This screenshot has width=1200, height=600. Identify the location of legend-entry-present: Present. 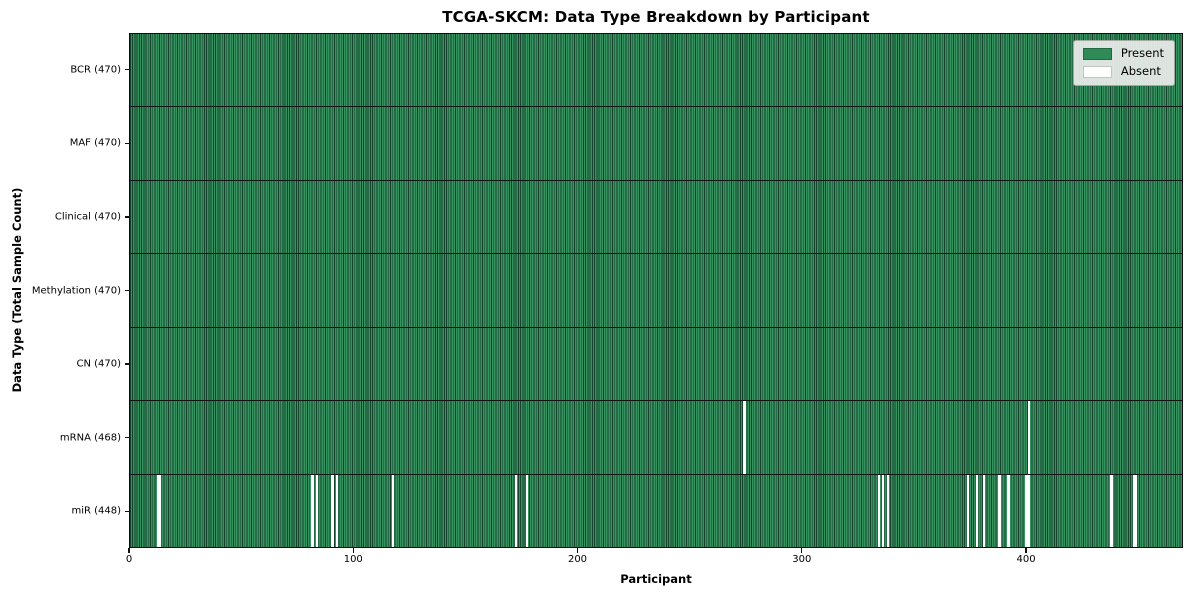
(1123, 53).